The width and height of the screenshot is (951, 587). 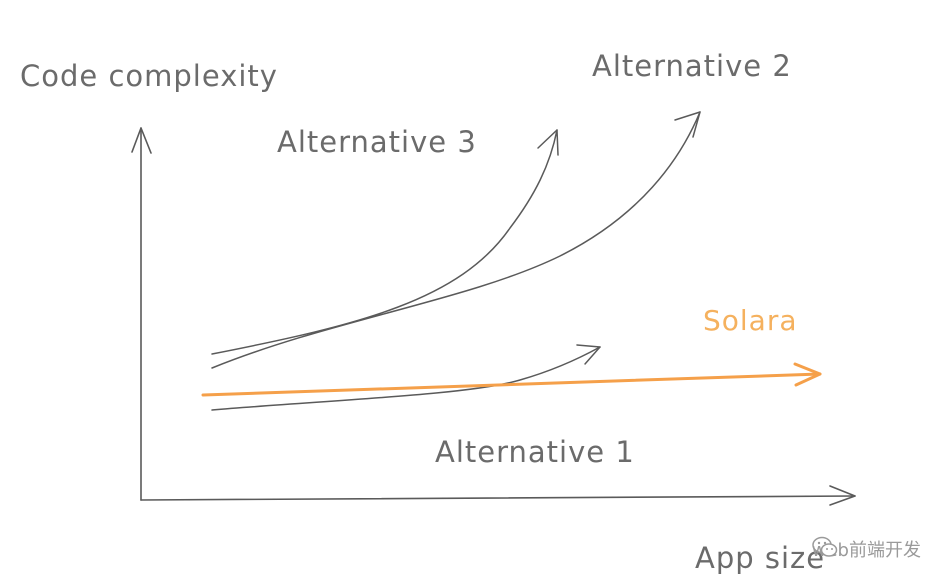 I want to click on wechat-icon, so click(x=825, y=546).